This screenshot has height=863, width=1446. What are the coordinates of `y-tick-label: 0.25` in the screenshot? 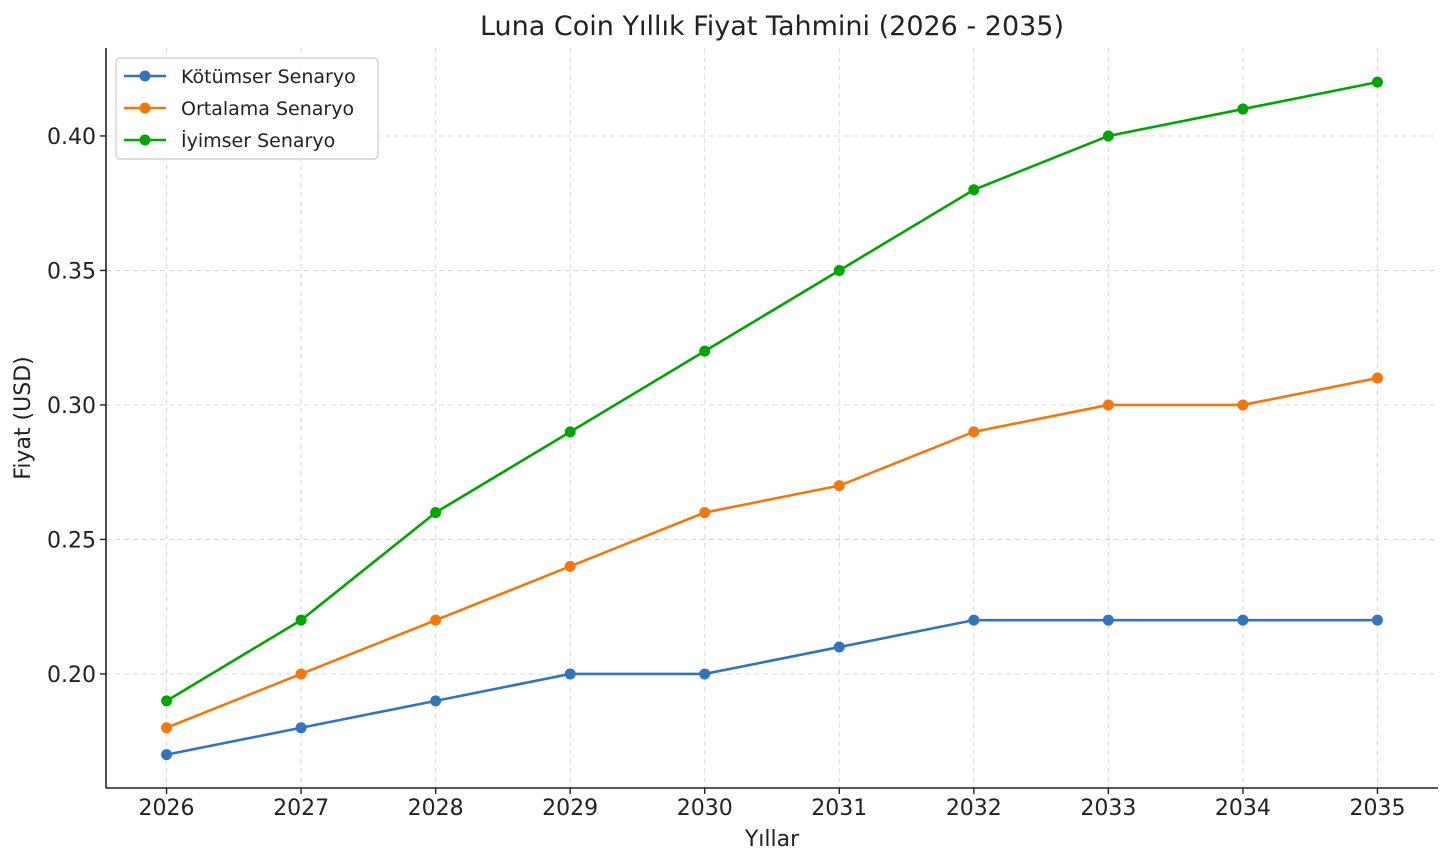 It's located at (71, 540).